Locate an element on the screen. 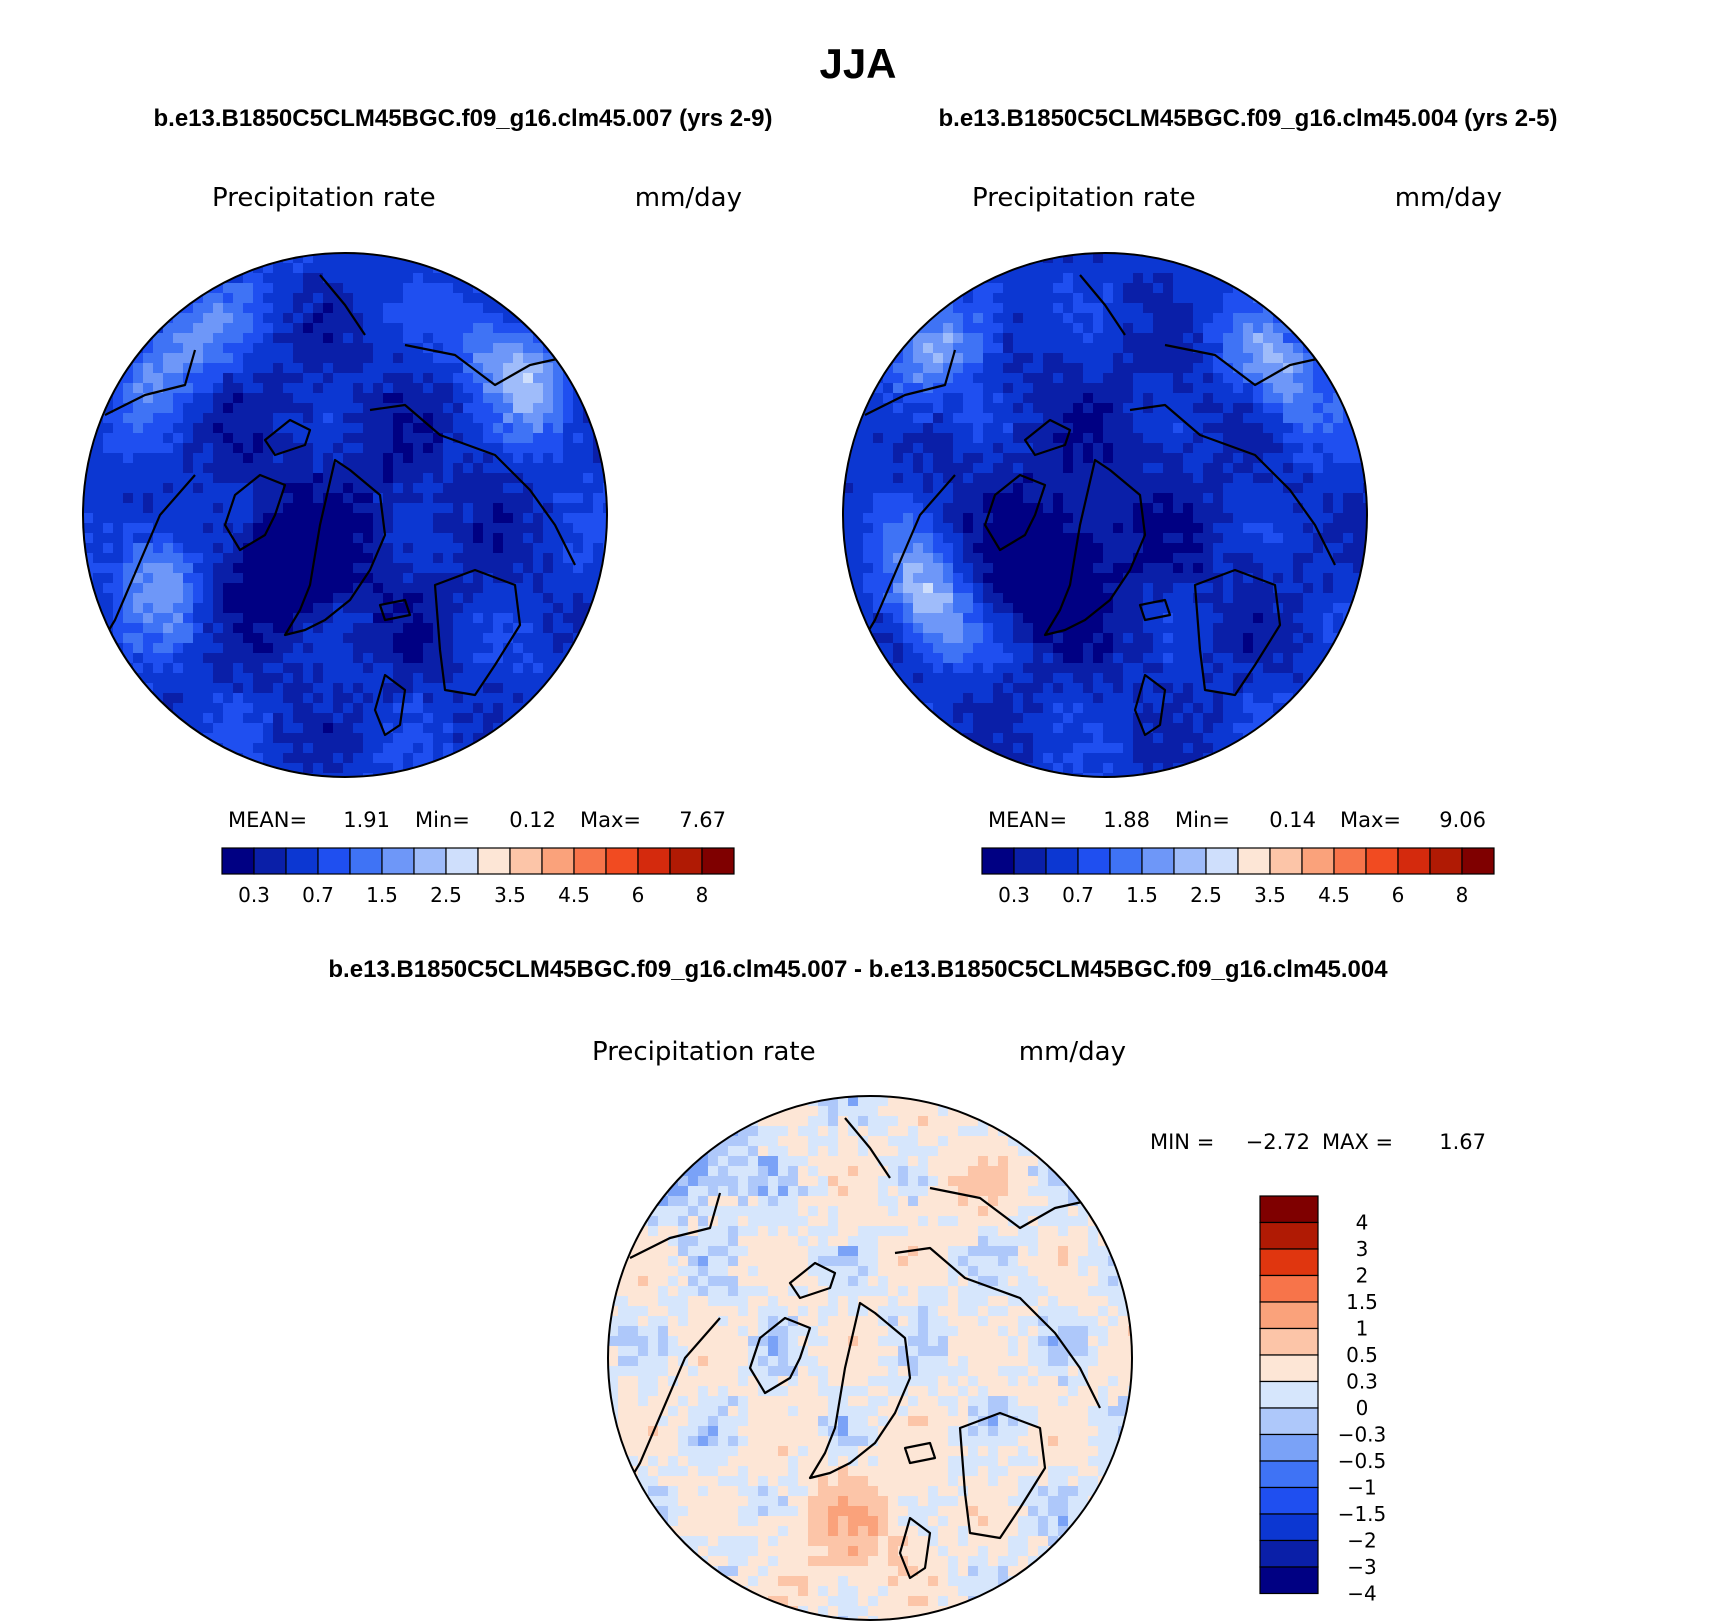 This screenshot has width=1710, height=1622. panel-2-colorbar-tick-label: 3.5 is located at coordinates (1270, 895).